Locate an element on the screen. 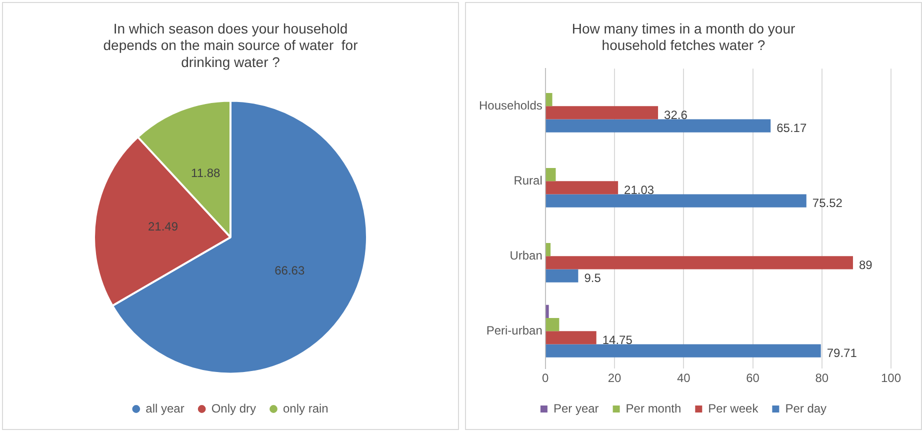 The width and height of the screenshot is (922, 432). legend-label: Per month is located at coordinates (654, 408).